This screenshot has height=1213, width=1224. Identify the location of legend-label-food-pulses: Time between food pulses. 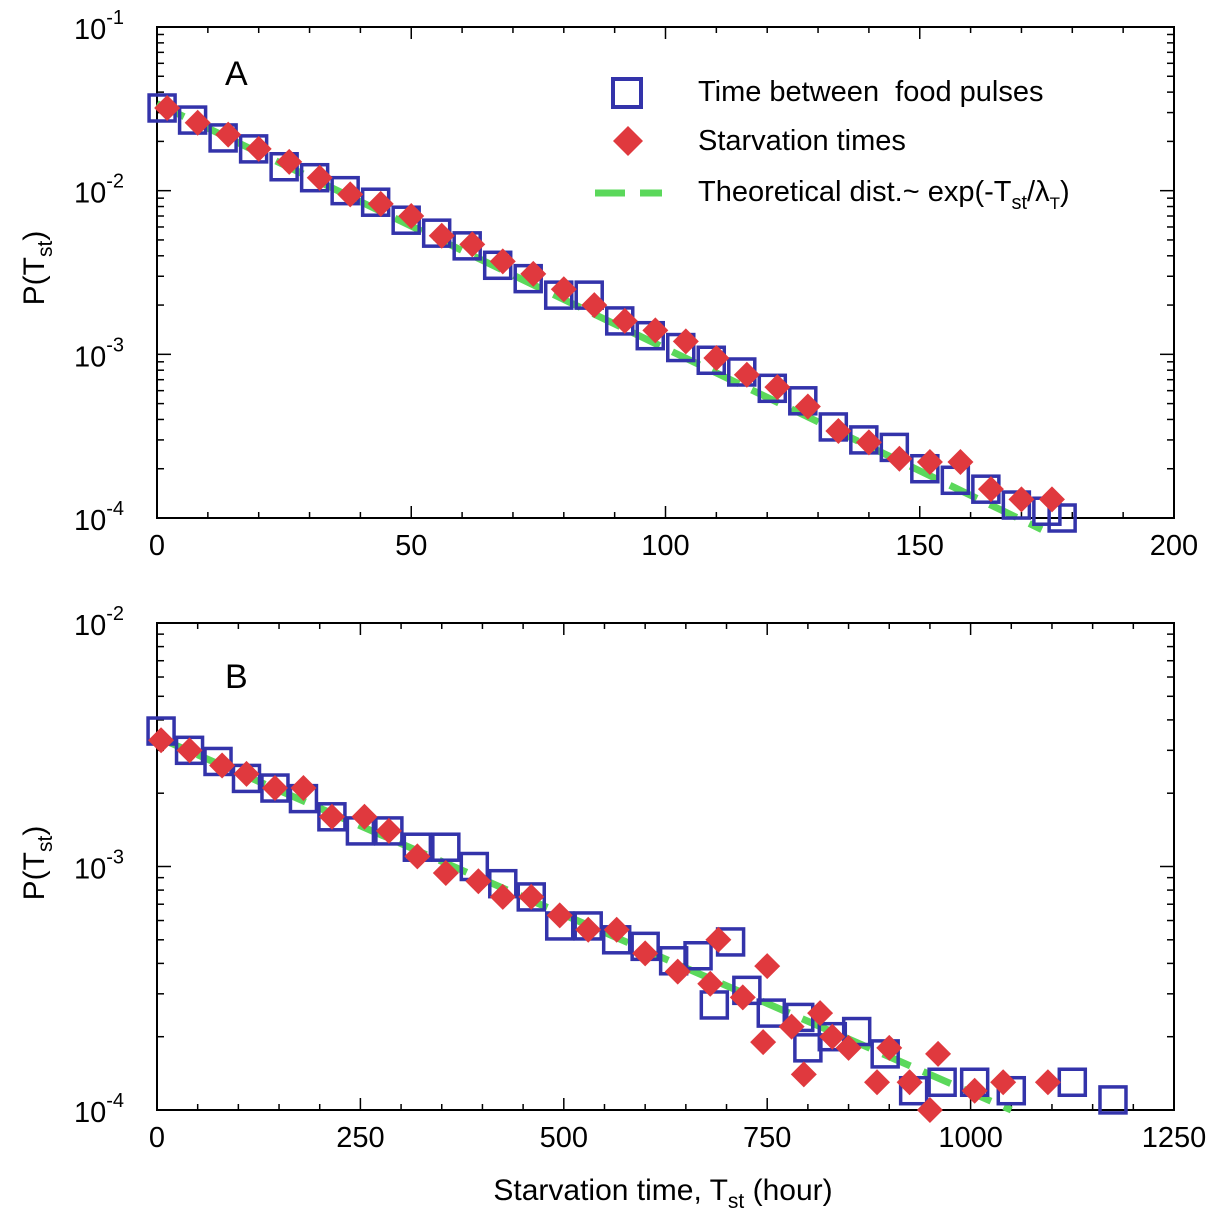
(871, 92).